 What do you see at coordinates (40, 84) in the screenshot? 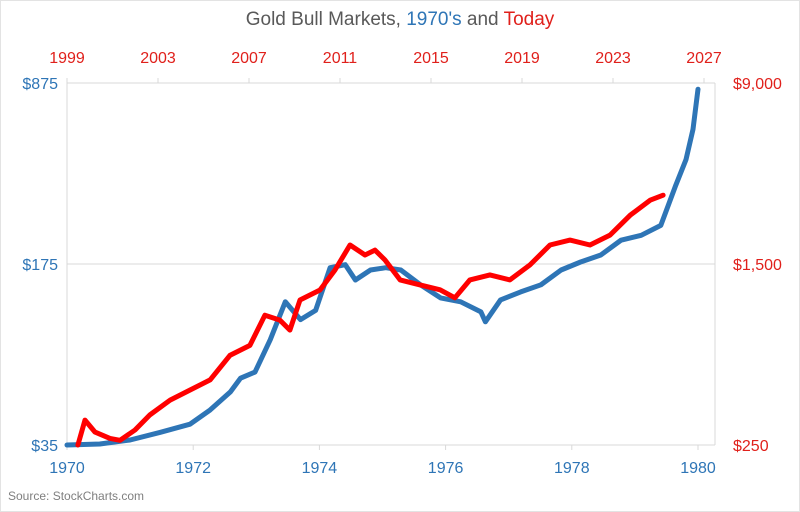
I see `y-left-tick-label: $875` at bounding box center [40, 84].